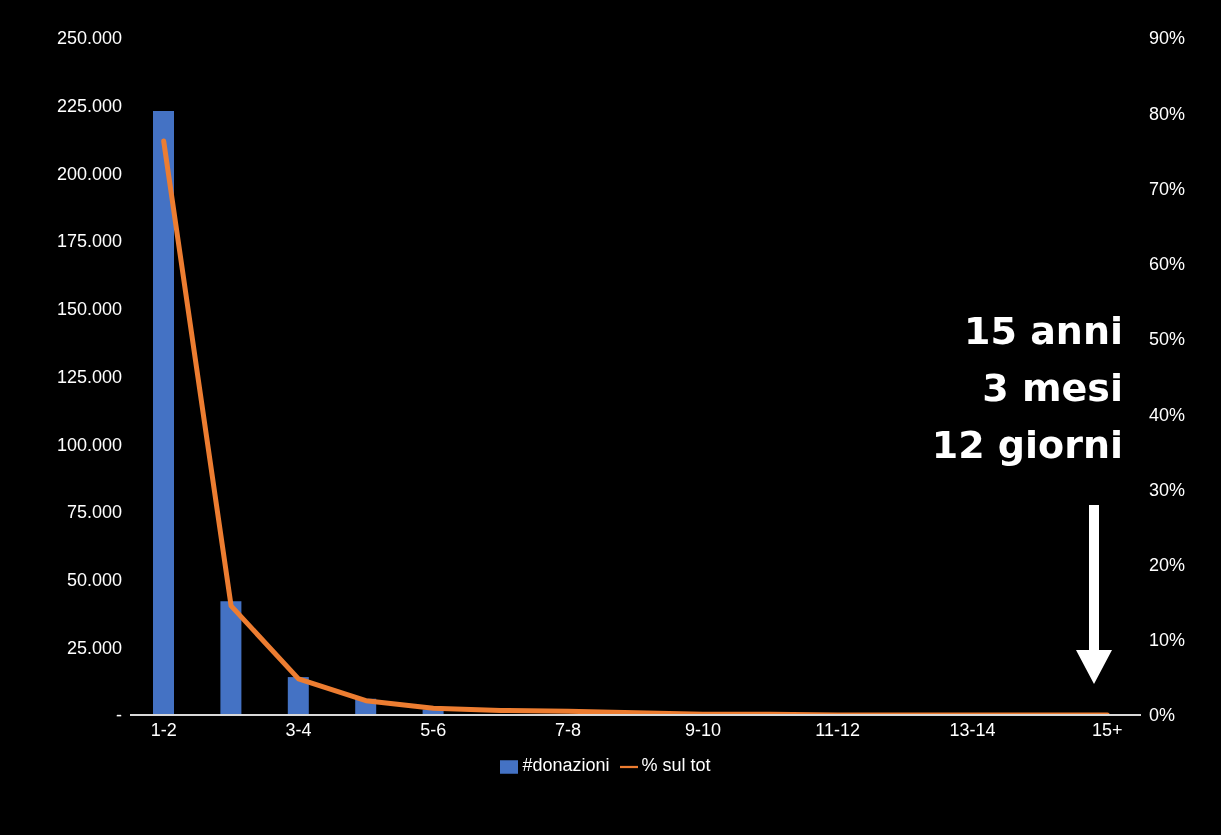  Describe the element at coordinates (89, 241) in the screenshot. I see `y-tick-label: 175.000` at that location.